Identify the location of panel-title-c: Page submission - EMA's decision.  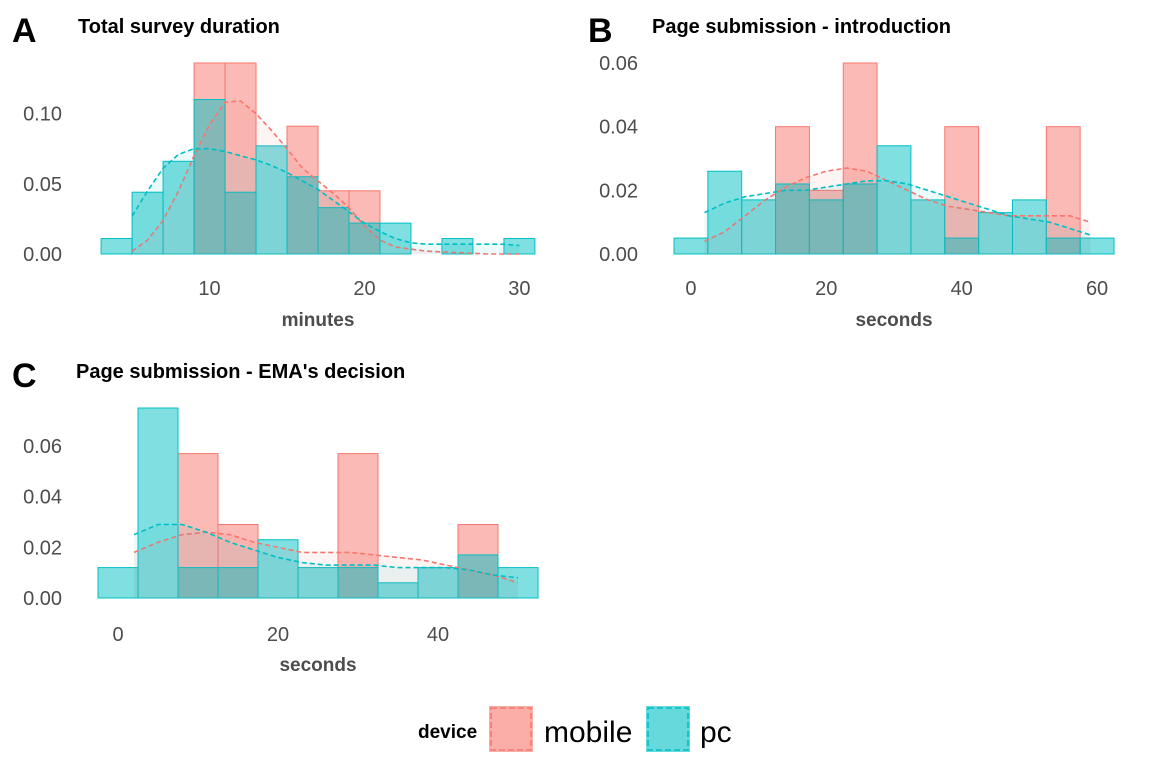
(240, 372).